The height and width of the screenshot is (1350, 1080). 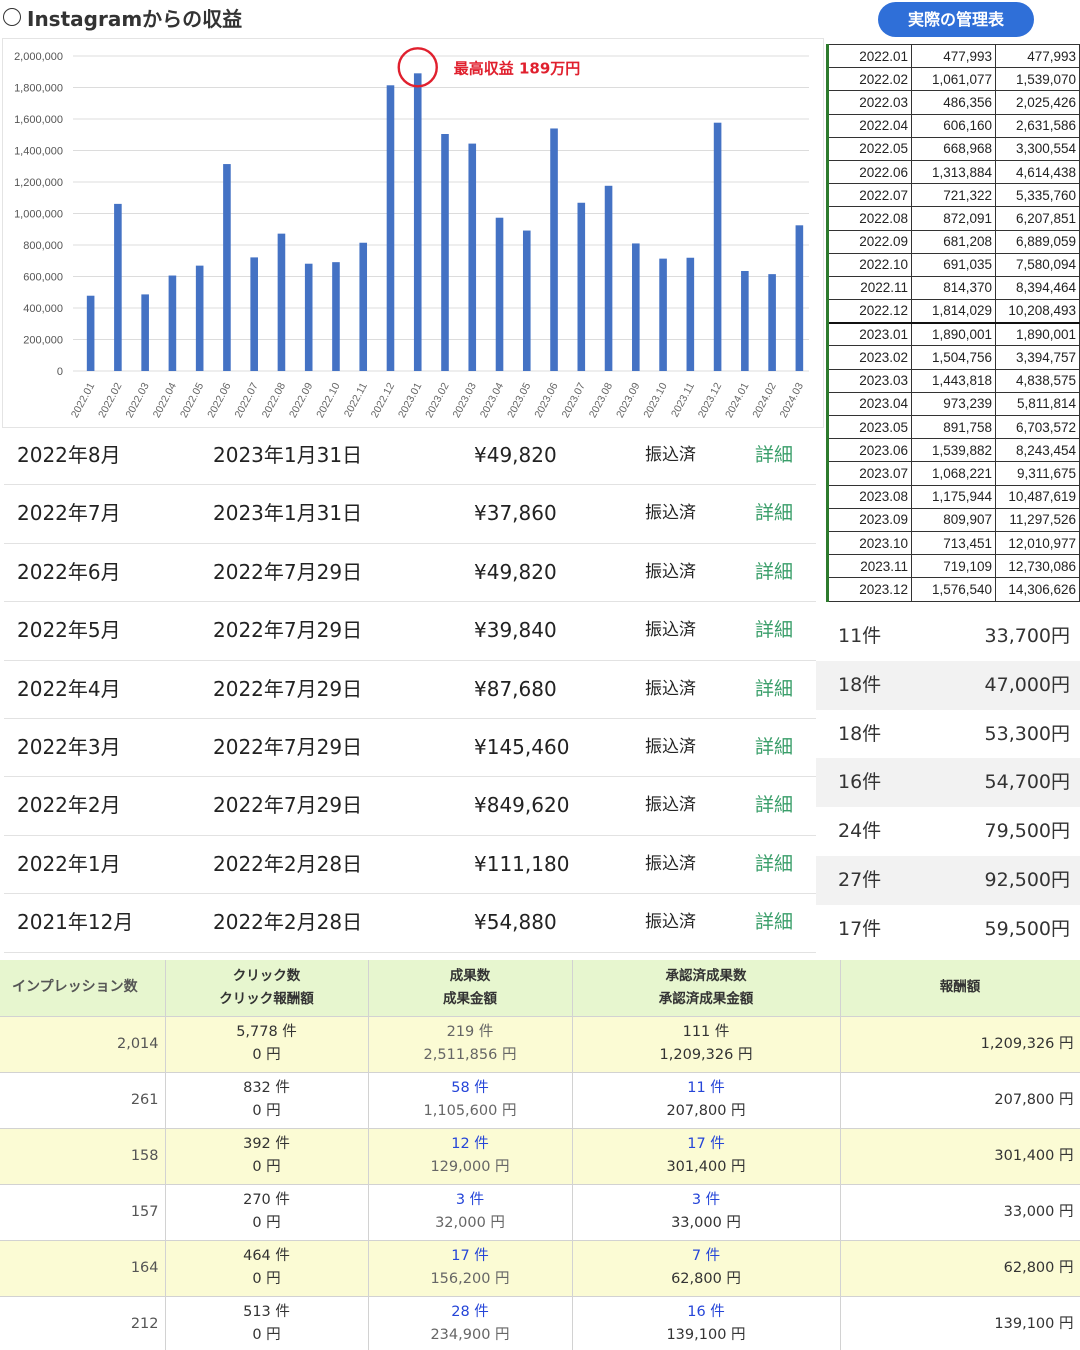 What do you see at coordinates (1037, 172) in the screenshot?
I see `cumulative-revenue-cell: 4,614,438` at bounding box center [1037, 172].